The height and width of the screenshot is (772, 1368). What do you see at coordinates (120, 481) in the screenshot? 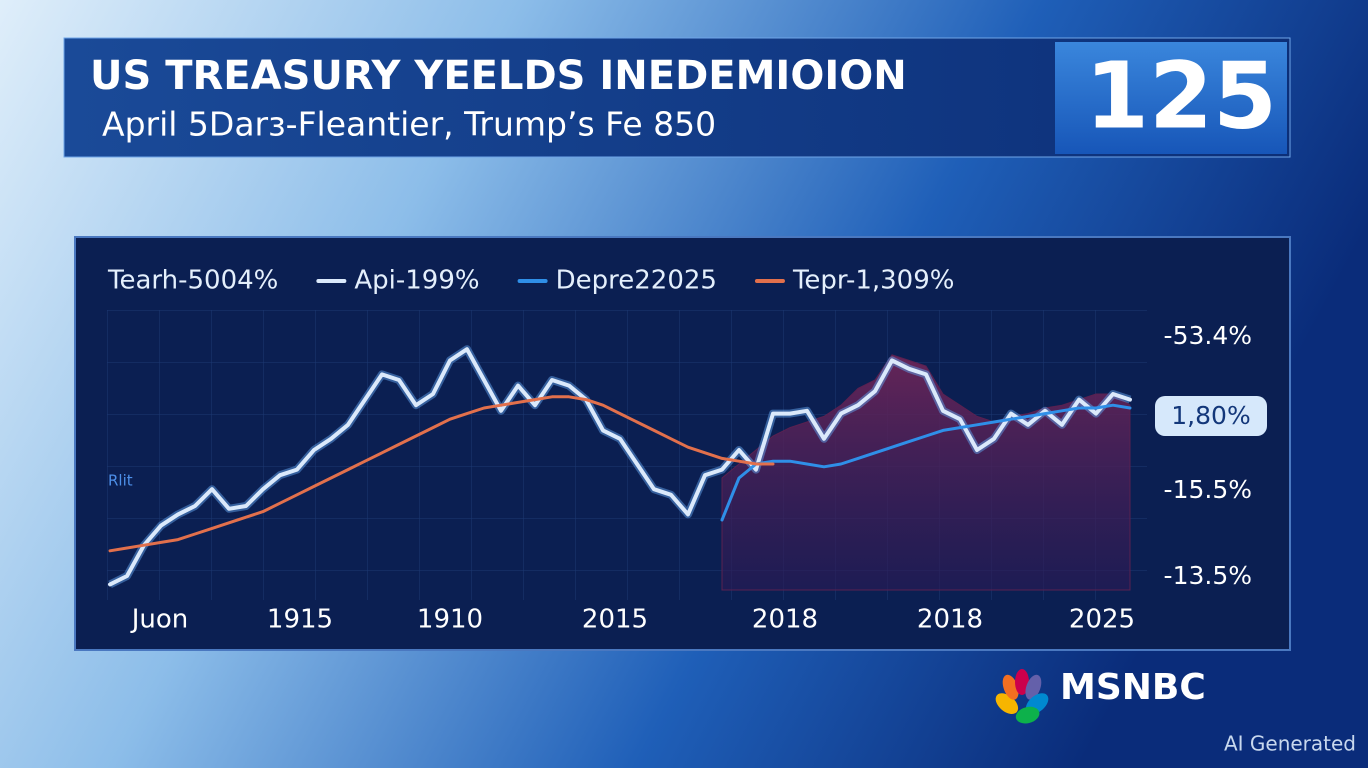
I see `side-label: Rlit` at bounding box center [120, 481].